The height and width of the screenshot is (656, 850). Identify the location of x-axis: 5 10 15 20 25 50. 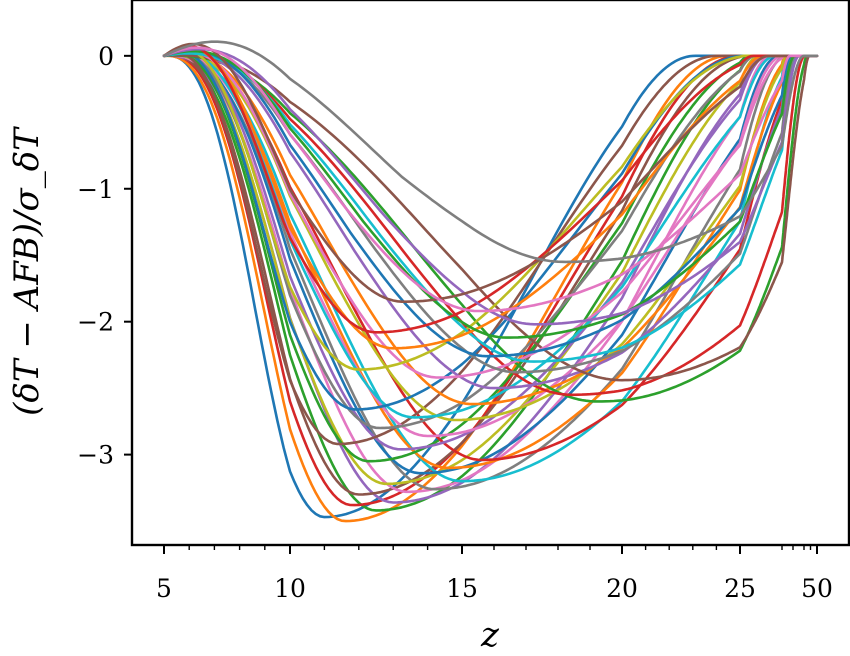
(494, 574).